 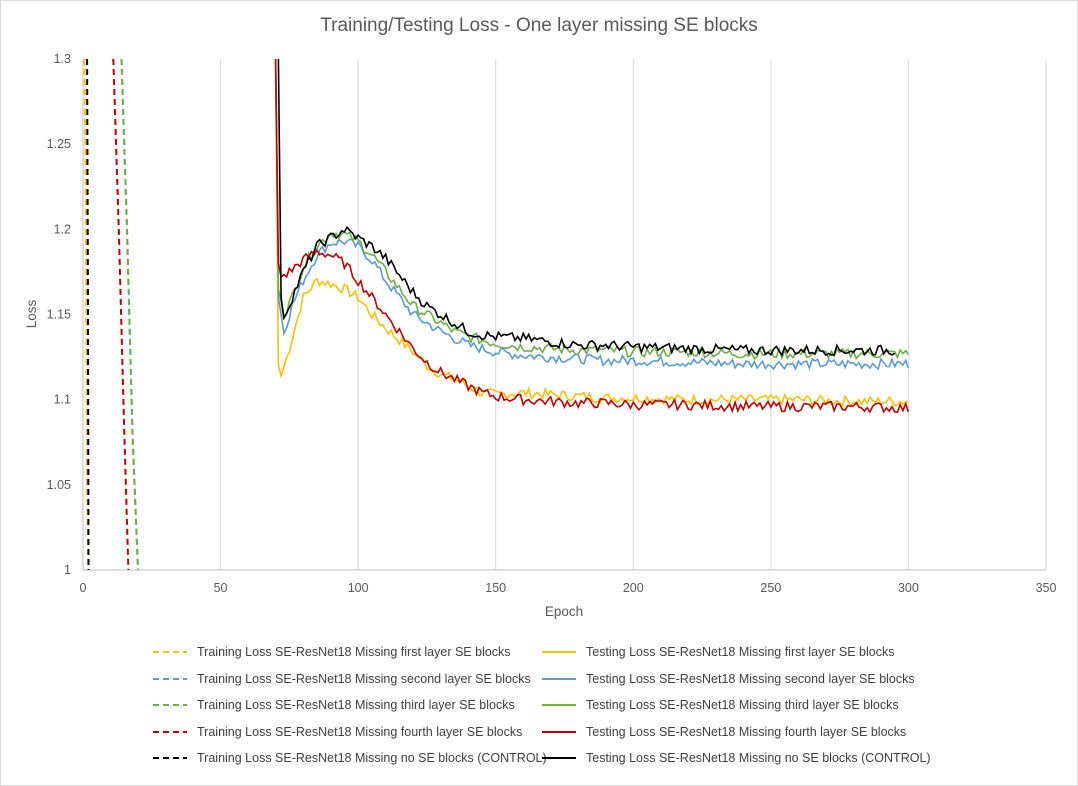 What do you see at coordinates (59, 315) in the screenshot?
I see `y-tick-label: 1.15` at bounding box center [59, 315].